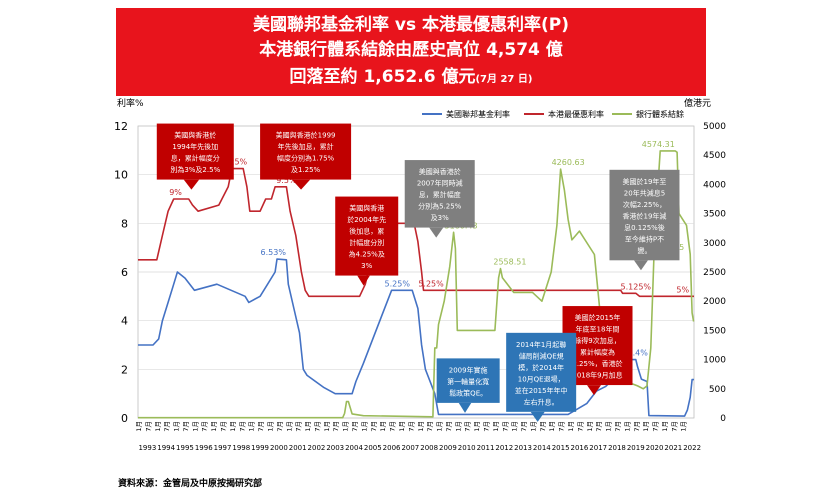 The width and height of the screenshot is (840, 500). I want to click on y-right-tick-label: 500, so click(717, 390).